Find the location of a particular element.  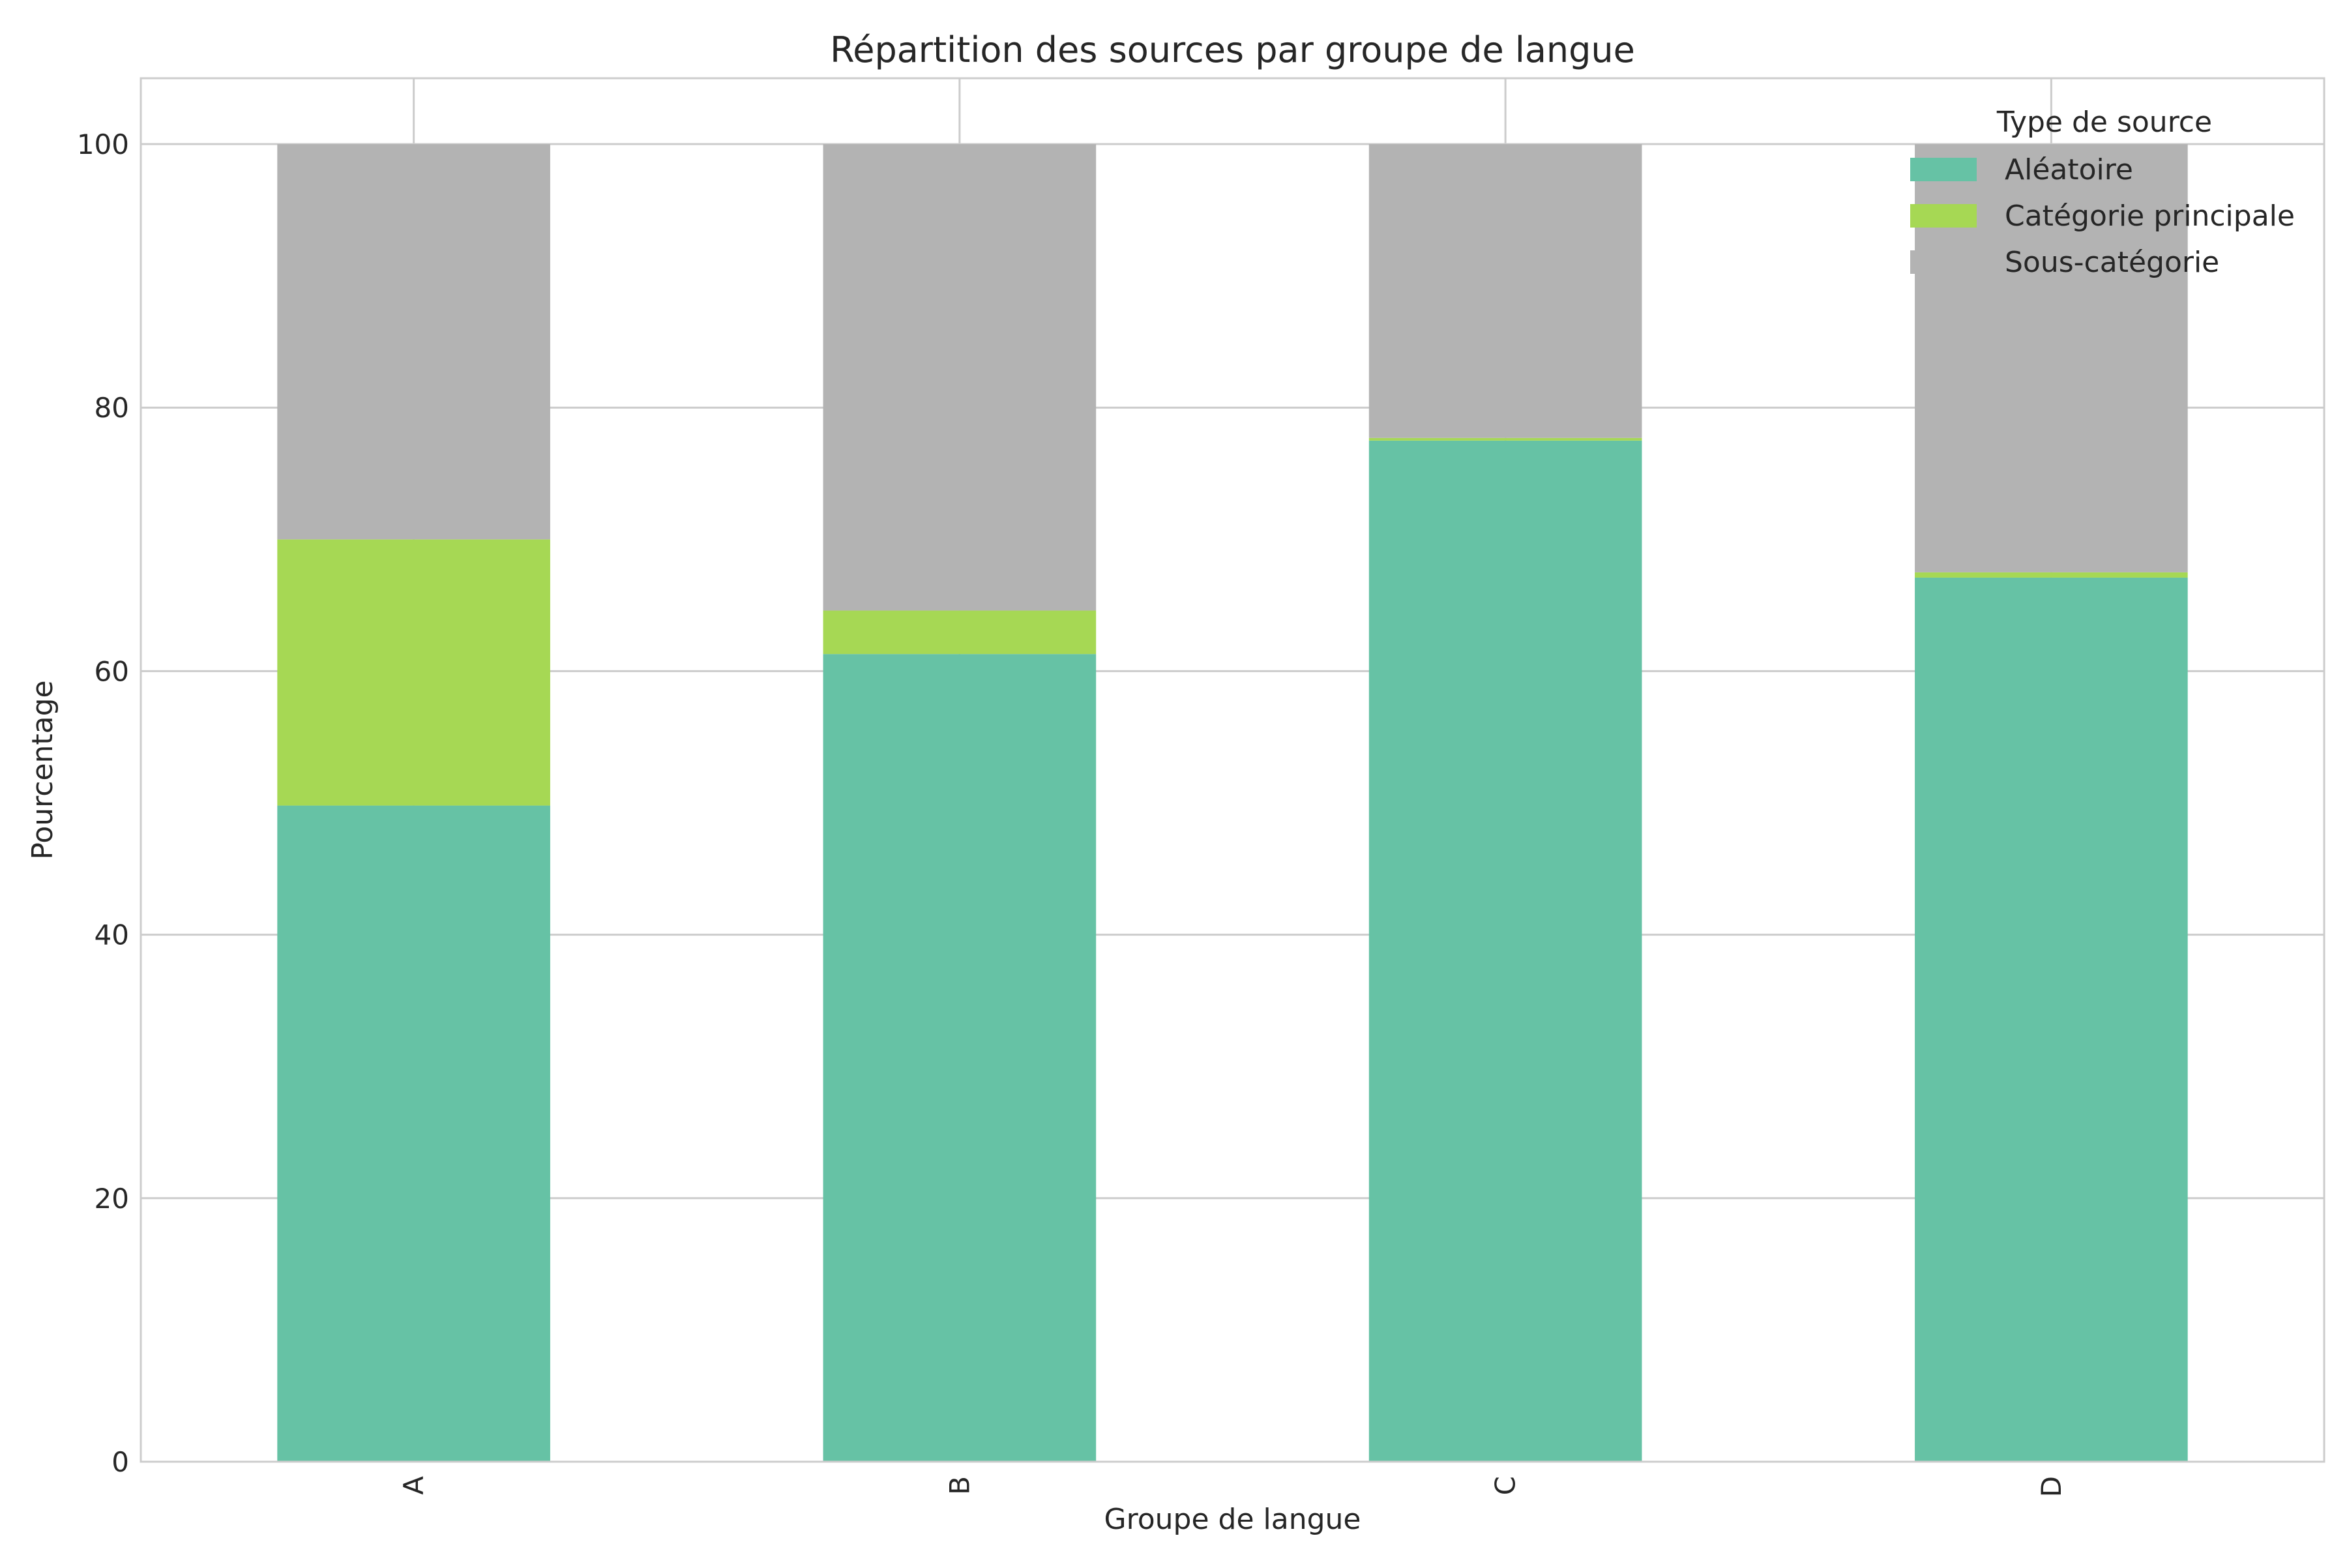

x-tick-label-A: A is located at coordinates (414, 1486).